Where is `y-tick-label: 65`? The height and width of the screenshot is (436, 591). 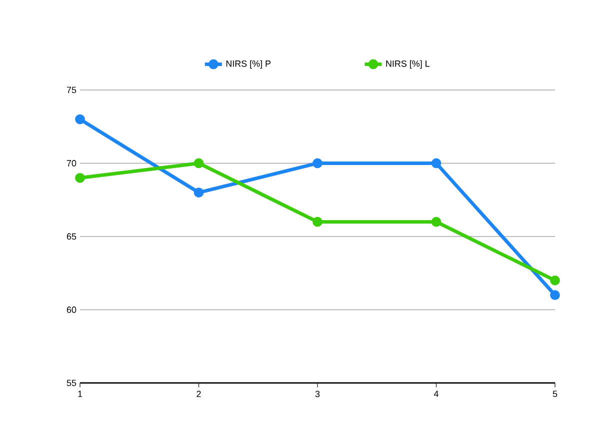
y-tick-label: 65 is located at coordinates (71, 236).